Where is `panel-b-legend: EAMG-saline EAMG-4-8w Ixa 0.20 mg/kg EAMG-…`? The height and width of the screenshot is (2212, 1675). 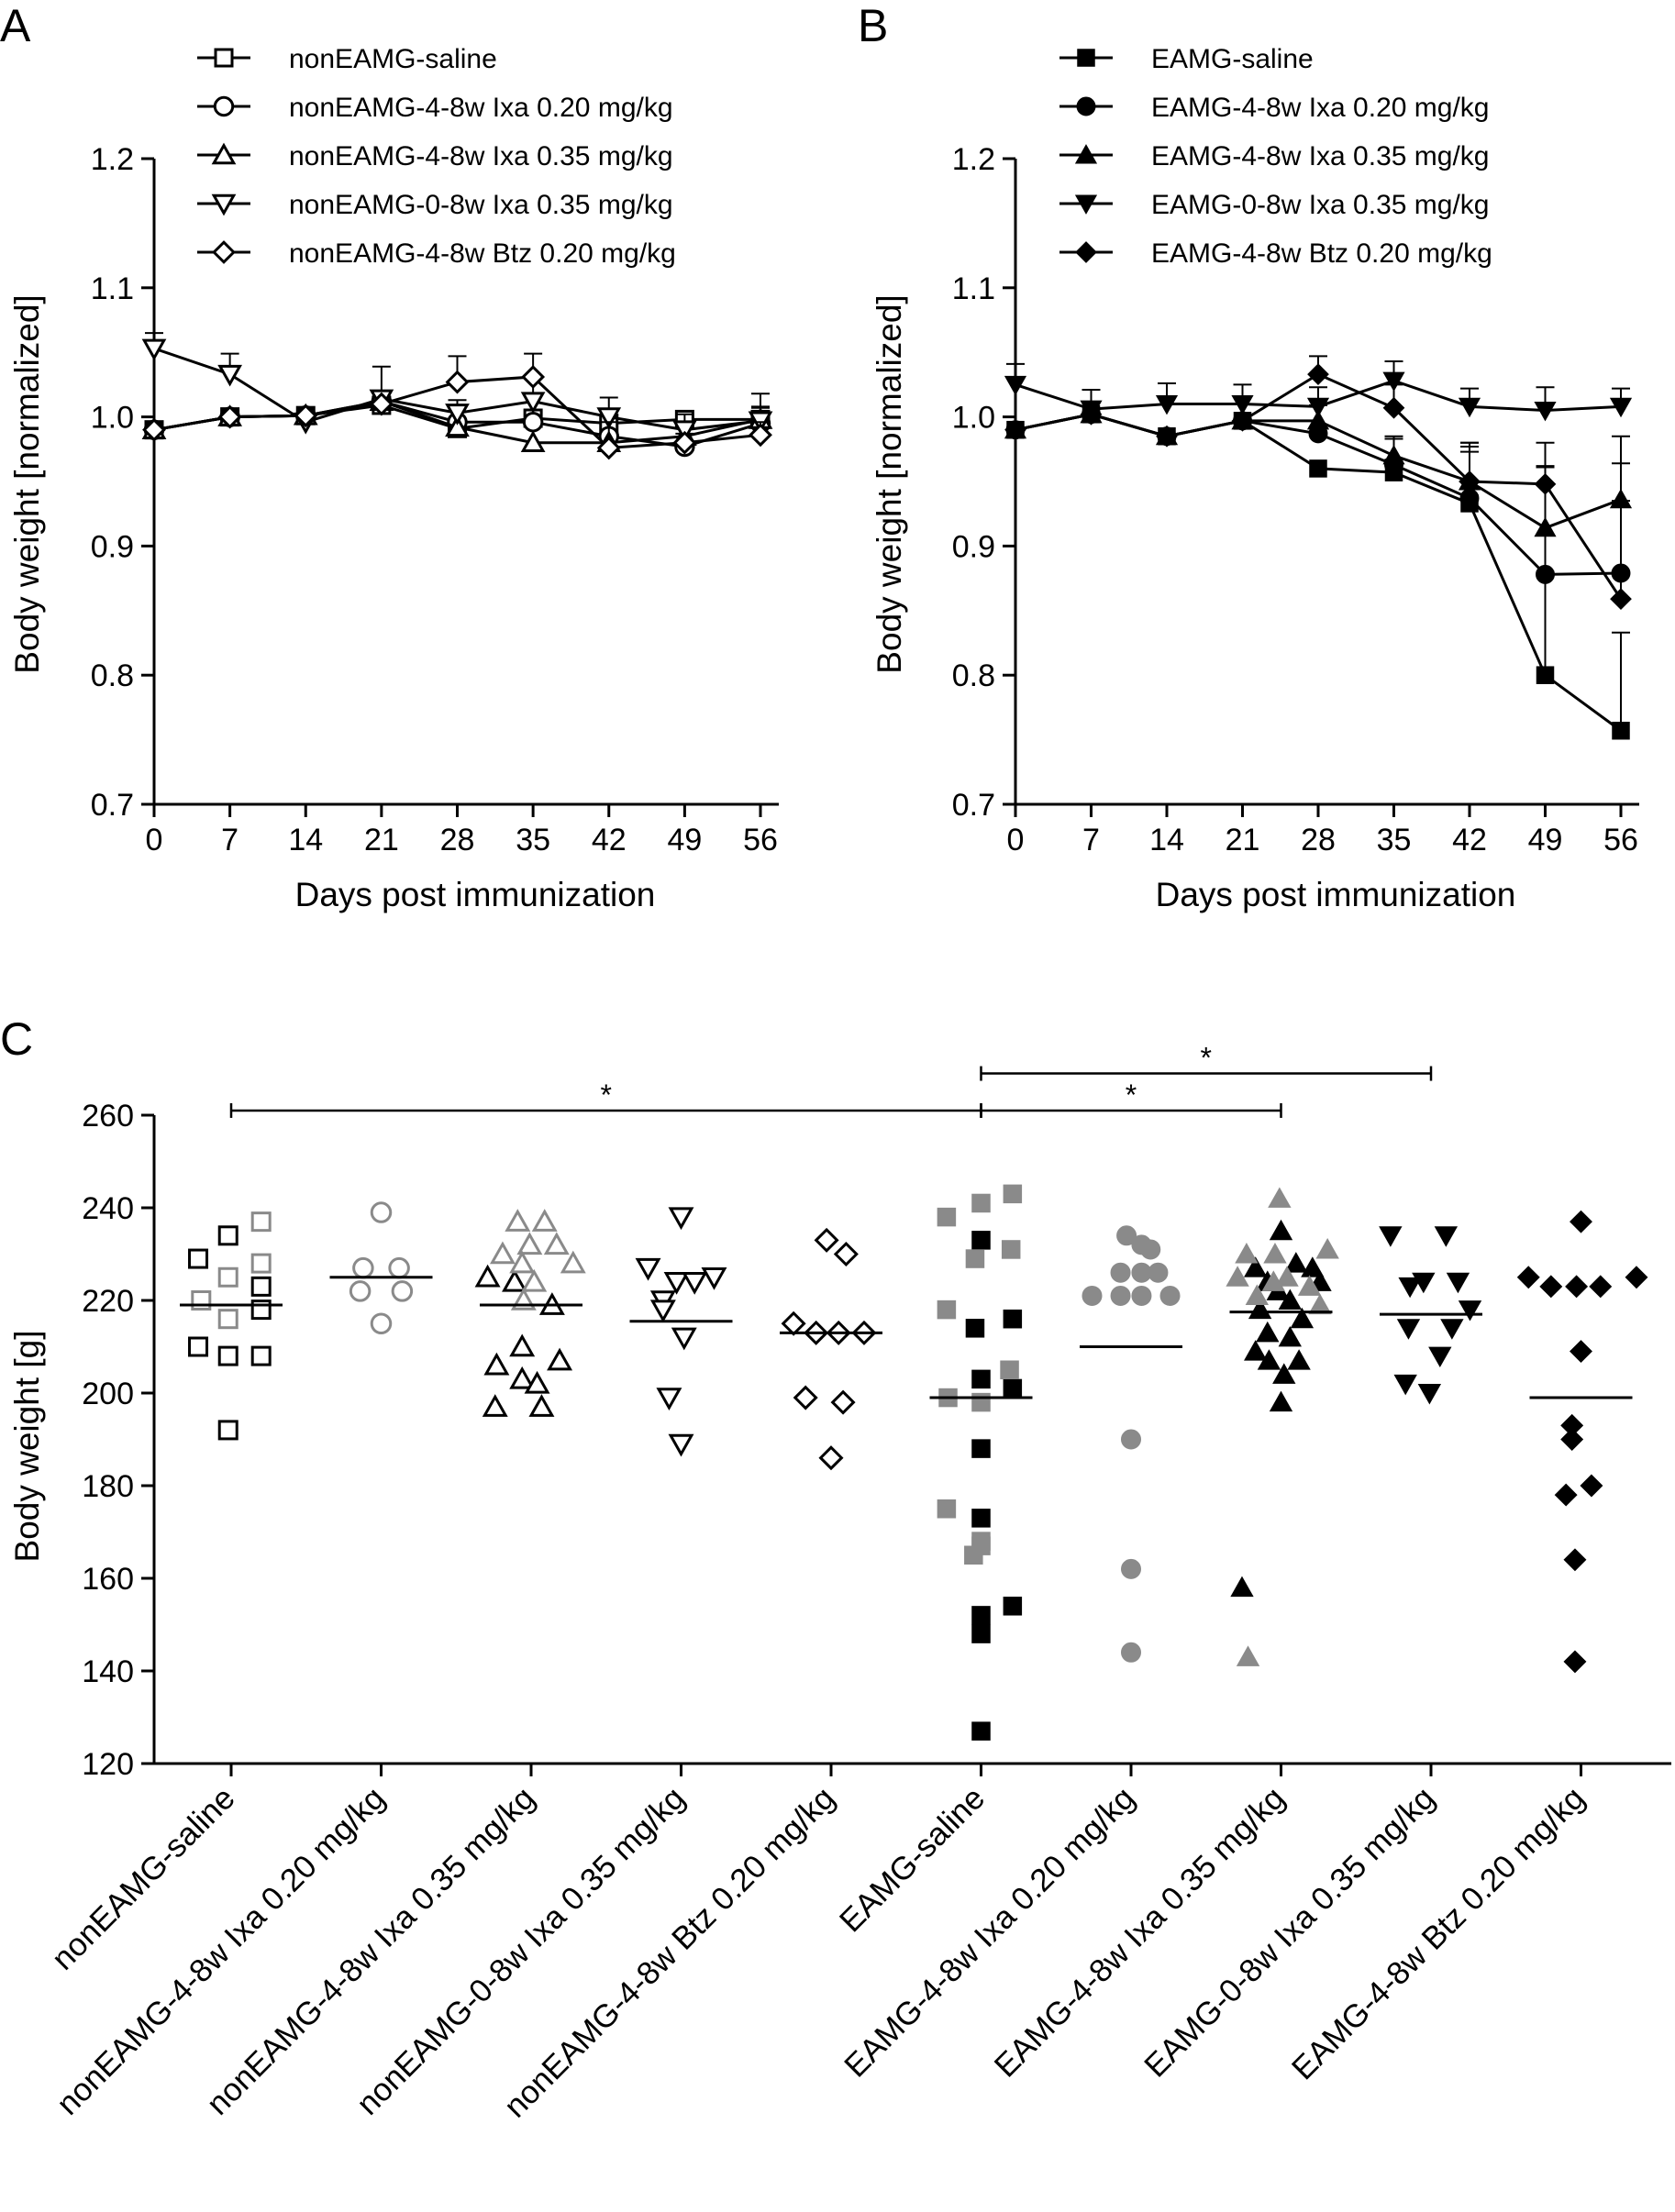
panel-b-legend: EAMG-saline EAMG-4-8w Ixa 0.20 mg/kg EAMG-… is located at coordinates (1276, 157).